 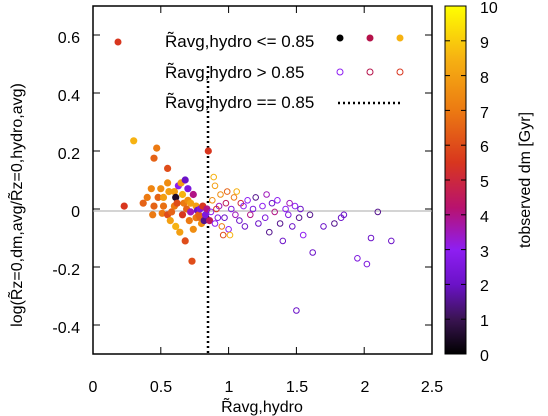 What do you see at coordinates (484, 43) in the screenshot?
I see `colorbar-tick-label: 9` at bounding box center [484, 43].